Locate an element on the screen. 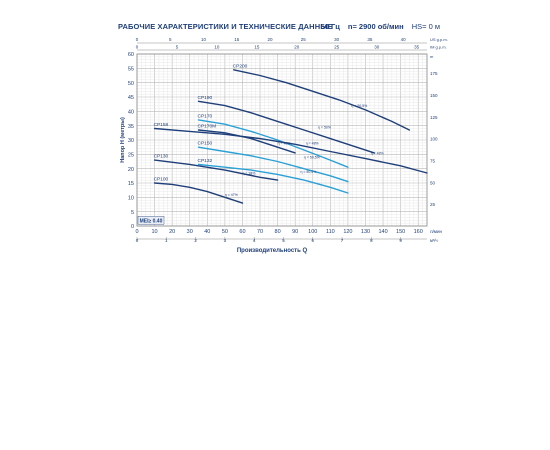  impgpm-tick-label: 30 is located at coordinates (377, 47).